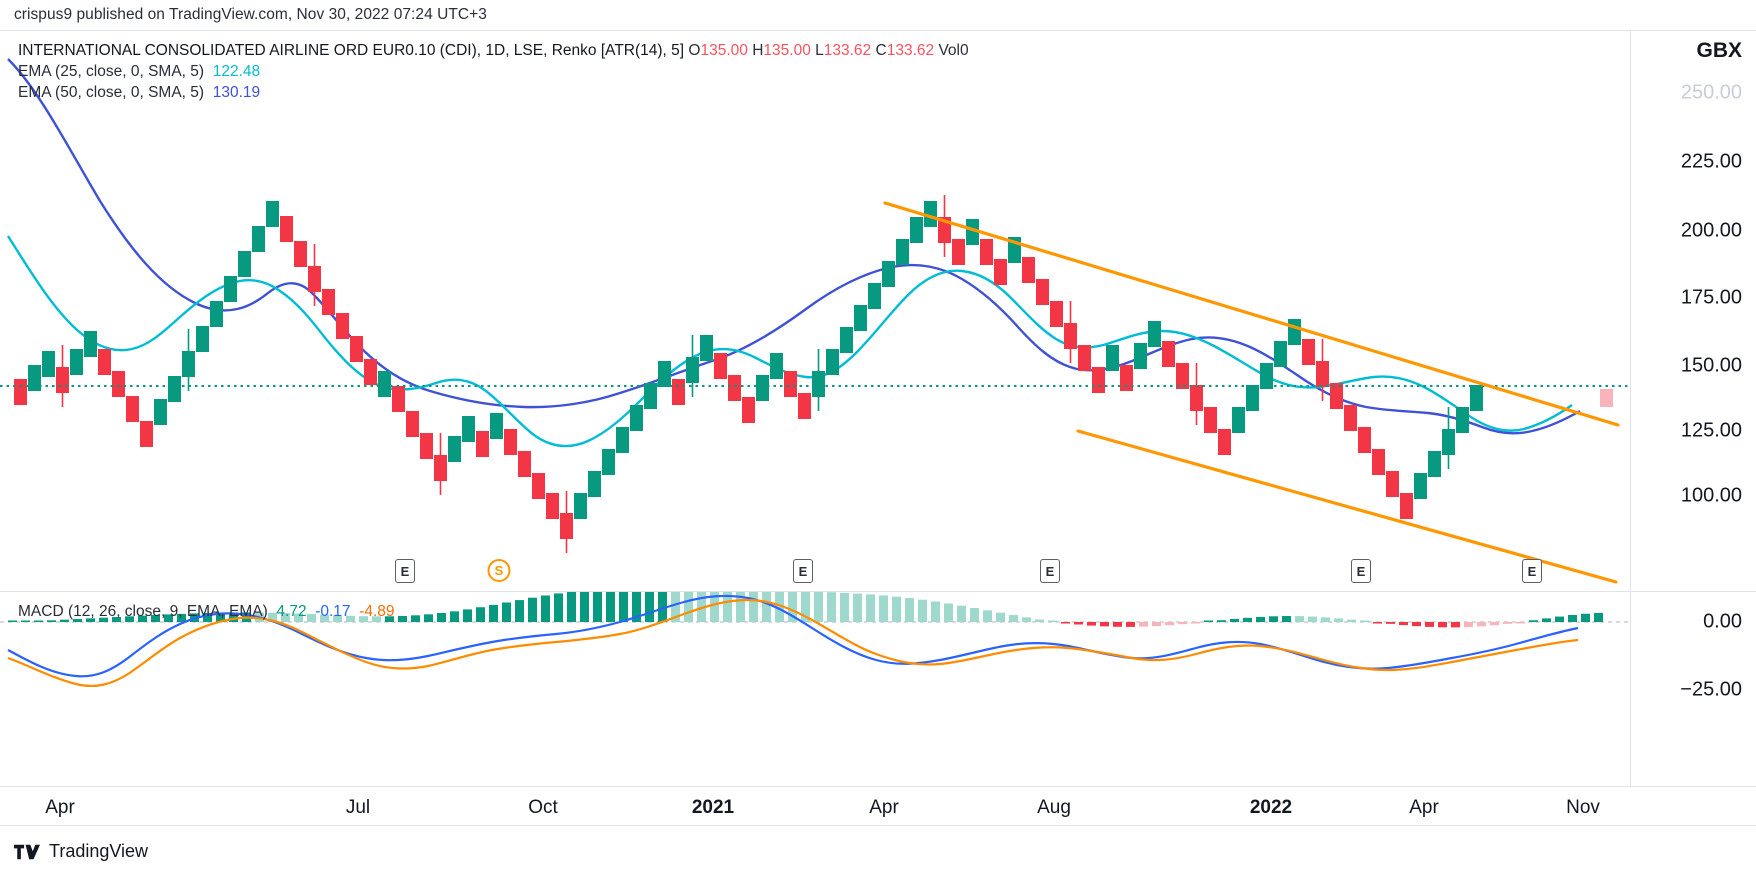 This screenshot has height=876, width=1756. Describe the element at coordinates (1711, 365) in the screenshot. I see `price-tick-150-00: 150.00` at that location.